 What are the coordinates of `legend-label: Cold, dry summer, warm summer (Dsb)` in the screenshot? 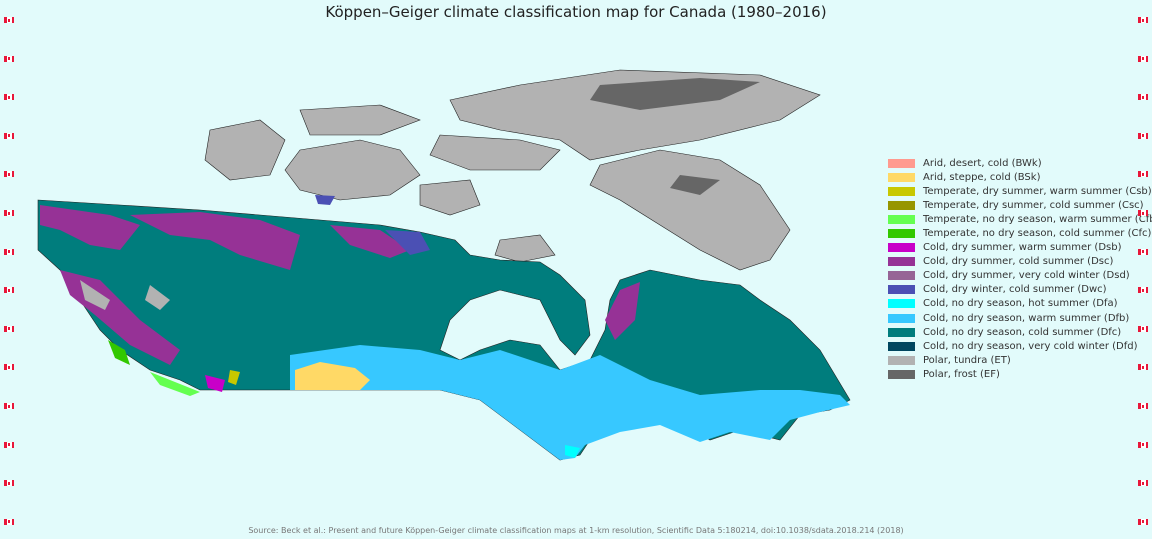 It's located at (1022, 248).